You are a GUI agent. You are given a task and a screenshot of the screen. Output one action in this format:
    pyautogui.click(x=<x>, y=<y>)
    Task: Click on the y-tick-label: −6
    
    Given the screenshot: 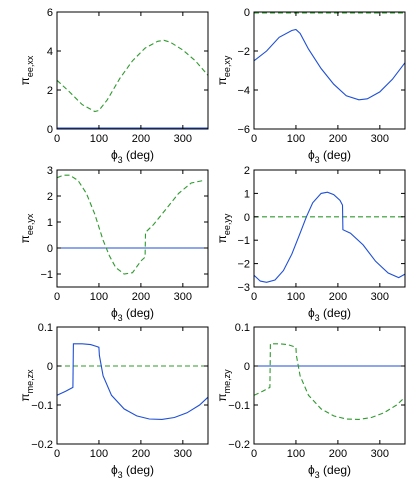 What is the action you would take?
    pyautogui.click(x=243, y=130)
    